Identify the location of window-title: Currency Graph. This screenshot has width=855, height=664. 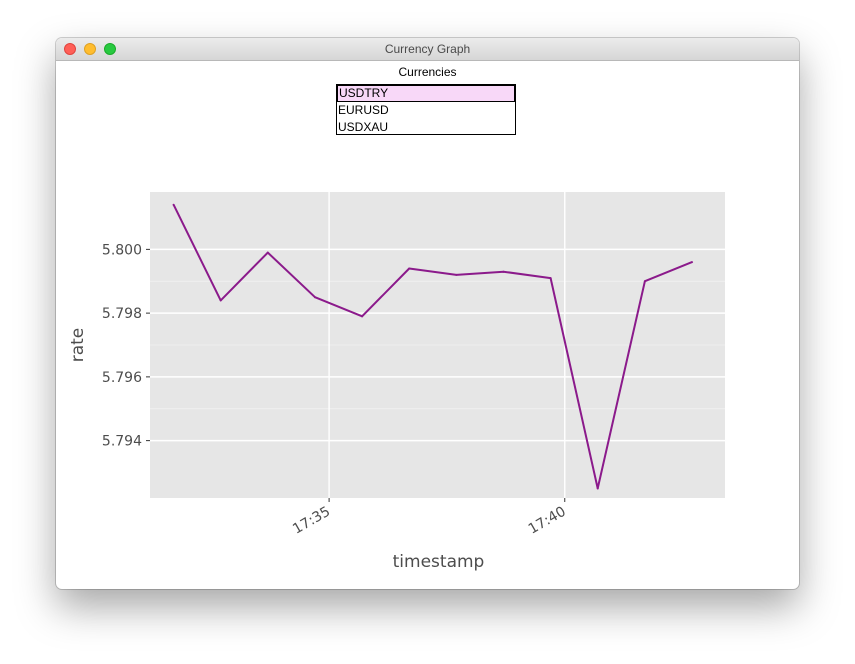
(427, 49).